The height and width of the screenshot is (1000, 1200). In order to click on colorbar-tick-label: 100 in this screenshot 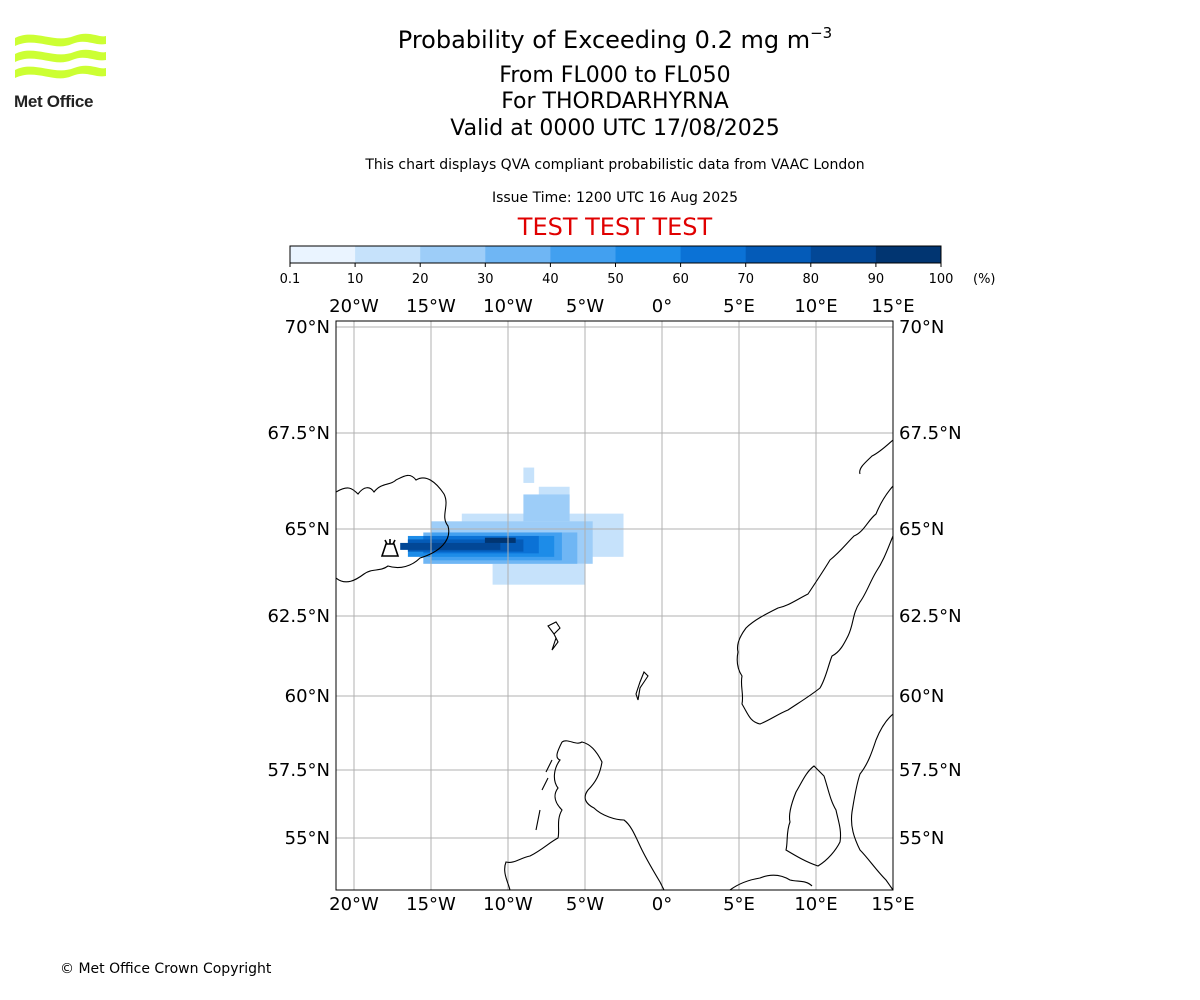, I will do `click(941, 279)`.